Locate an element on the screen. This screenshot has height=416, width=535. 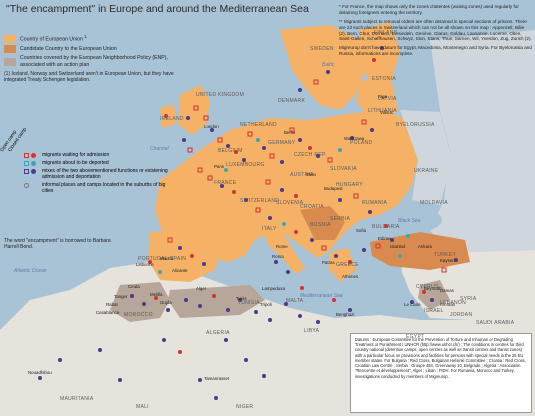
scandinavia is located at coordinates (322, 67).